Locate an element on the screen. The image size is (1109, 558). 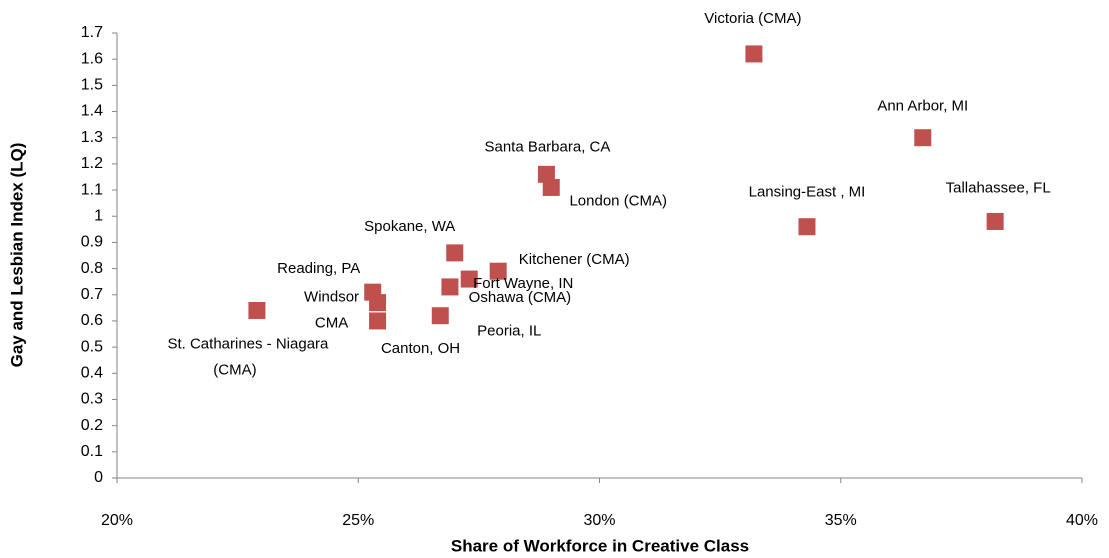
x-tick-label: 40% is located at coordinates (1082, 520).